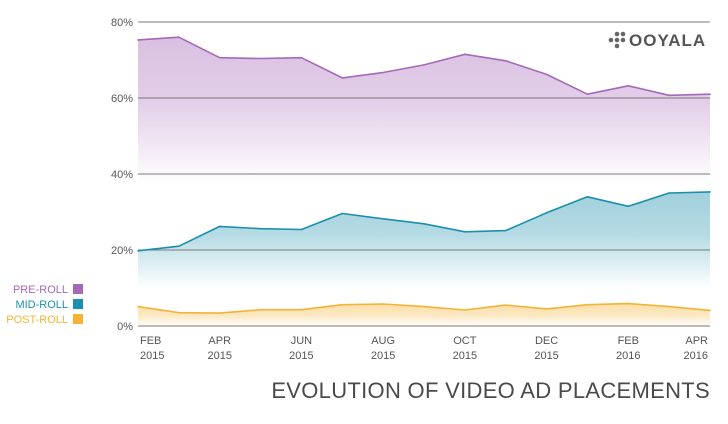  Describe the element at coordinates (383, 341) in the screenshot. I see `x-tick-label: AUG` at that location.